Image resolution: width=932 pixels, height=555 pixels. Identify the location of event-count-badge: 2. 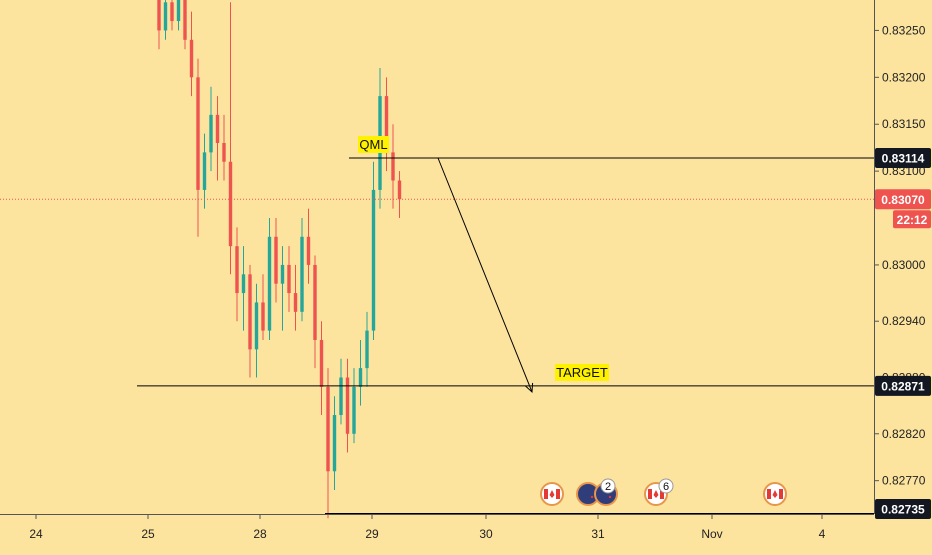
(608, 487).